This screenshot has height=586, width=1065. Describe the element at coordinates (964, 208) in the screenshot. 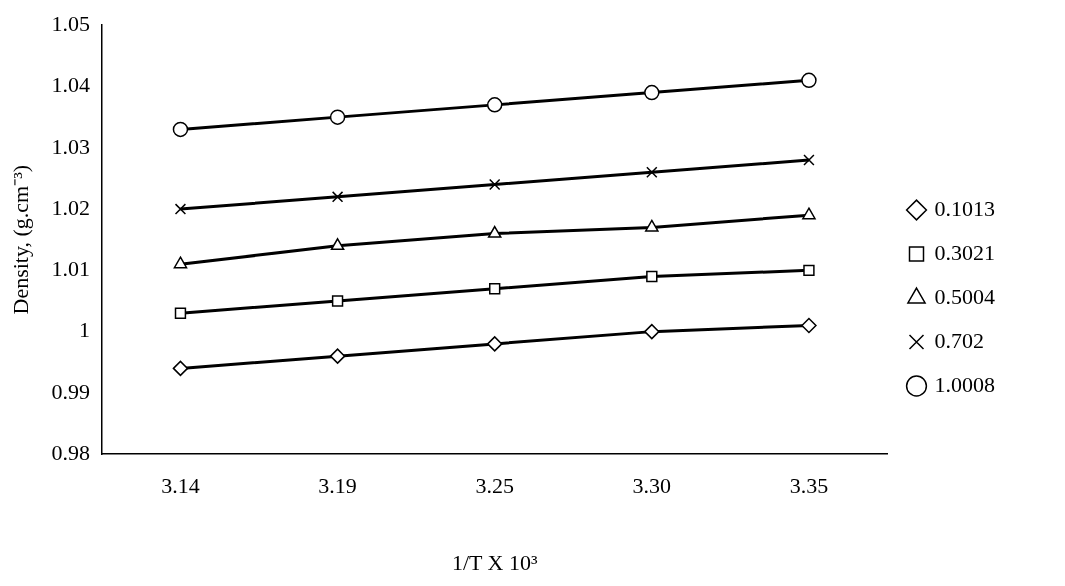

I see `legend-label: 0.1013` at that location.